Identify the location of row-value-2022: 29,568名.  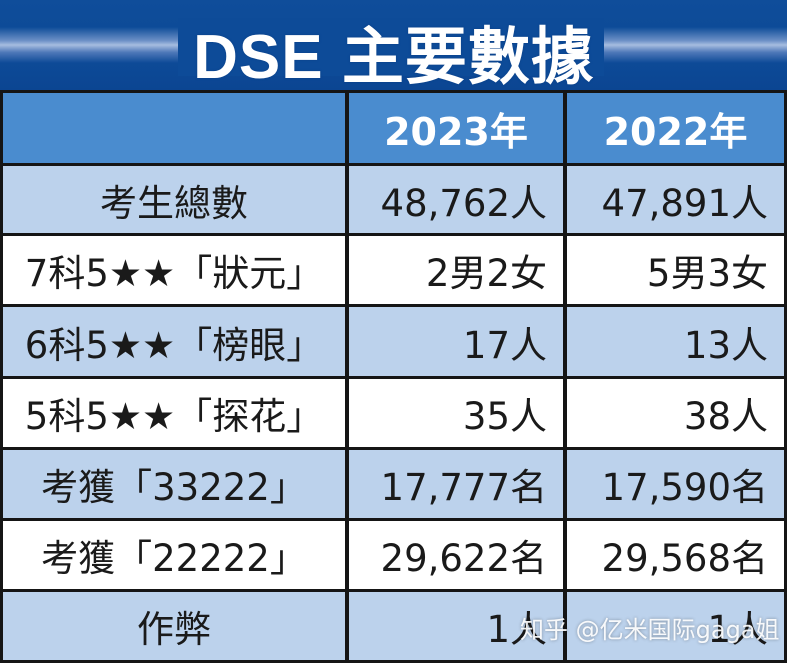
(675, 555).